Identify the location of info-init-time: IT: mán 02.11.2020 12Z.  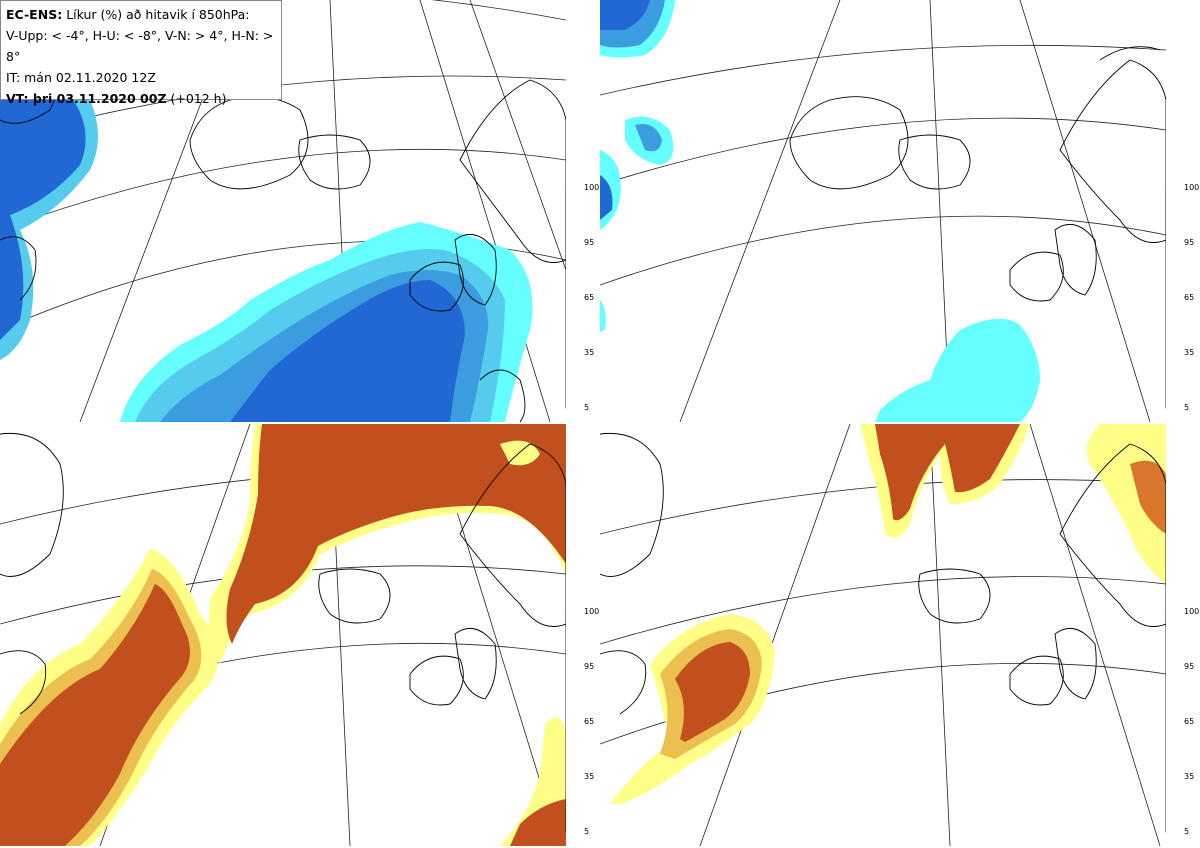
(81, 77).